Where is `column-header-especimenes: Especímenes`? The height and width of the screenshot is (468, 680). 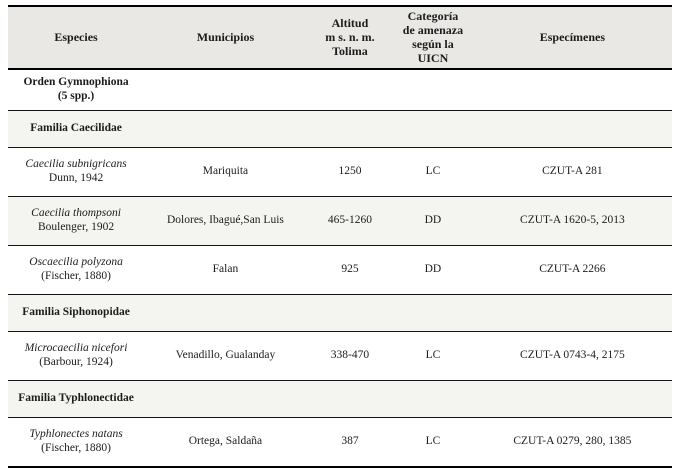 column-header-especimenes: Especímenes is located at coordinates (572, 37).